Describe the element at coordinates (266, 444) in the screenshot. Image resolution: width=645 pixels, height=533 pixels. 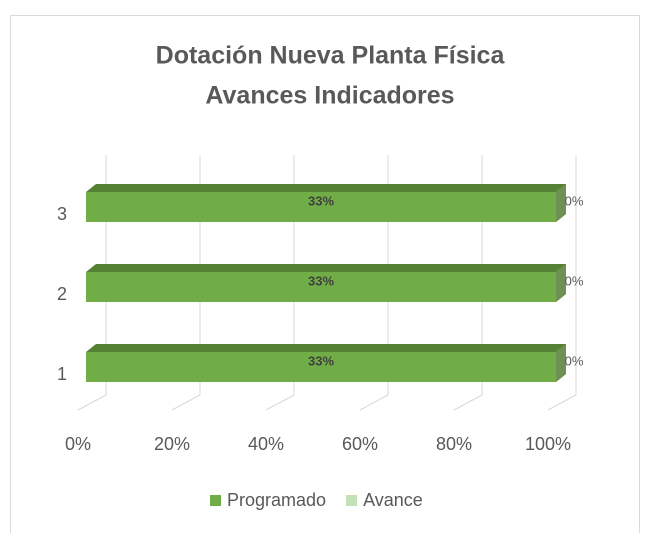
I see `x-tick-label: 40%` at that location.